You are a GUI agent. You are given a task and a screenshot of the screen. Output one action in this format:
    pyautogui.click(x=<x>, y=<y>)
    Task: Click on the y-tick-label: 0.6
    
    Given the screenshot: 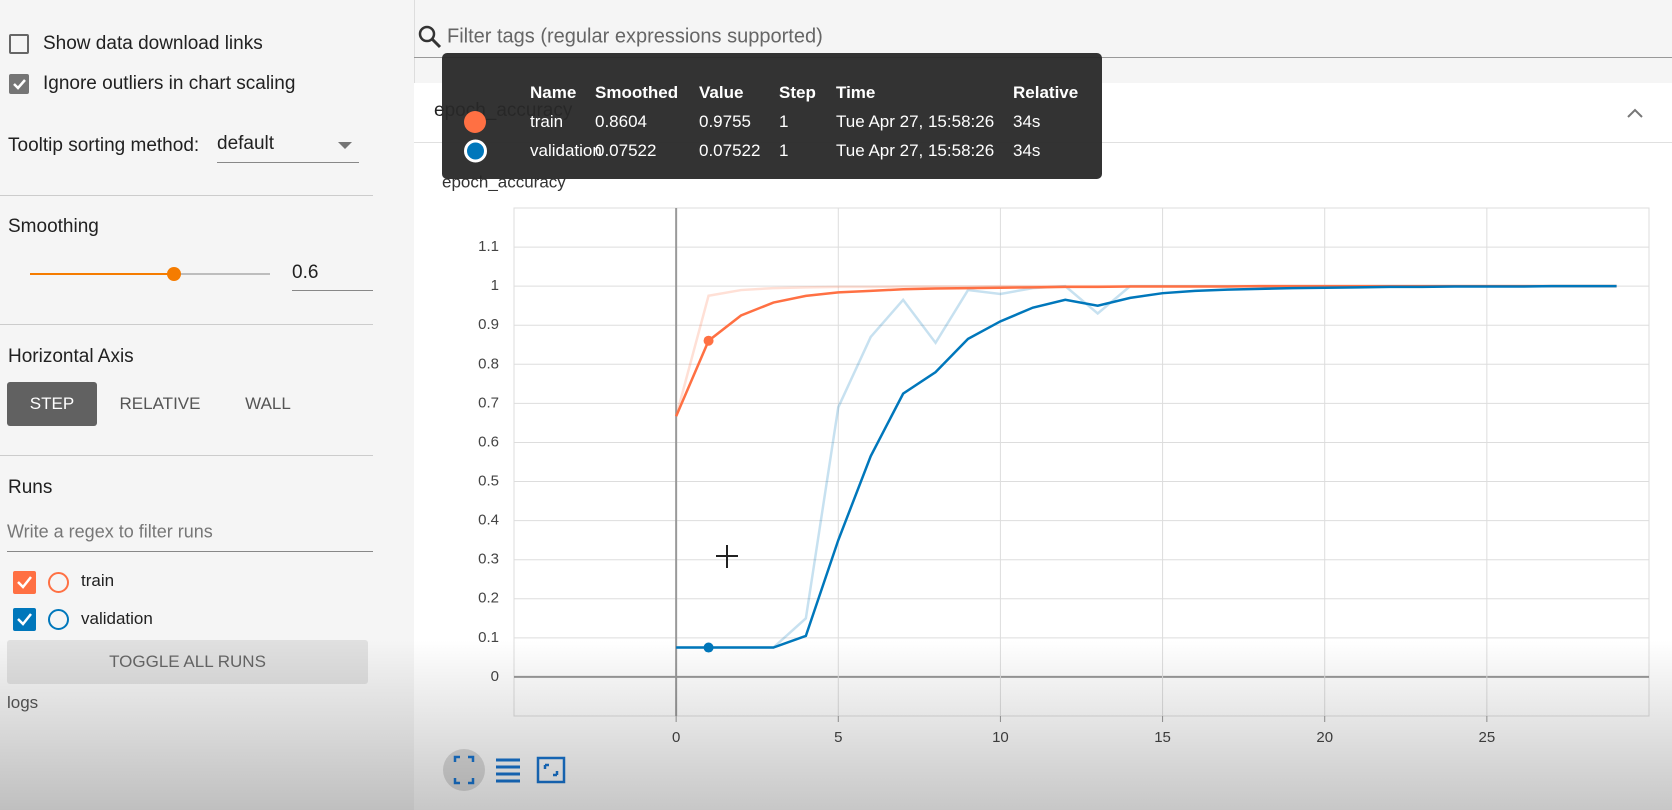 What is the action you would take?
    pyautogui.click(x=488, y=441)
    